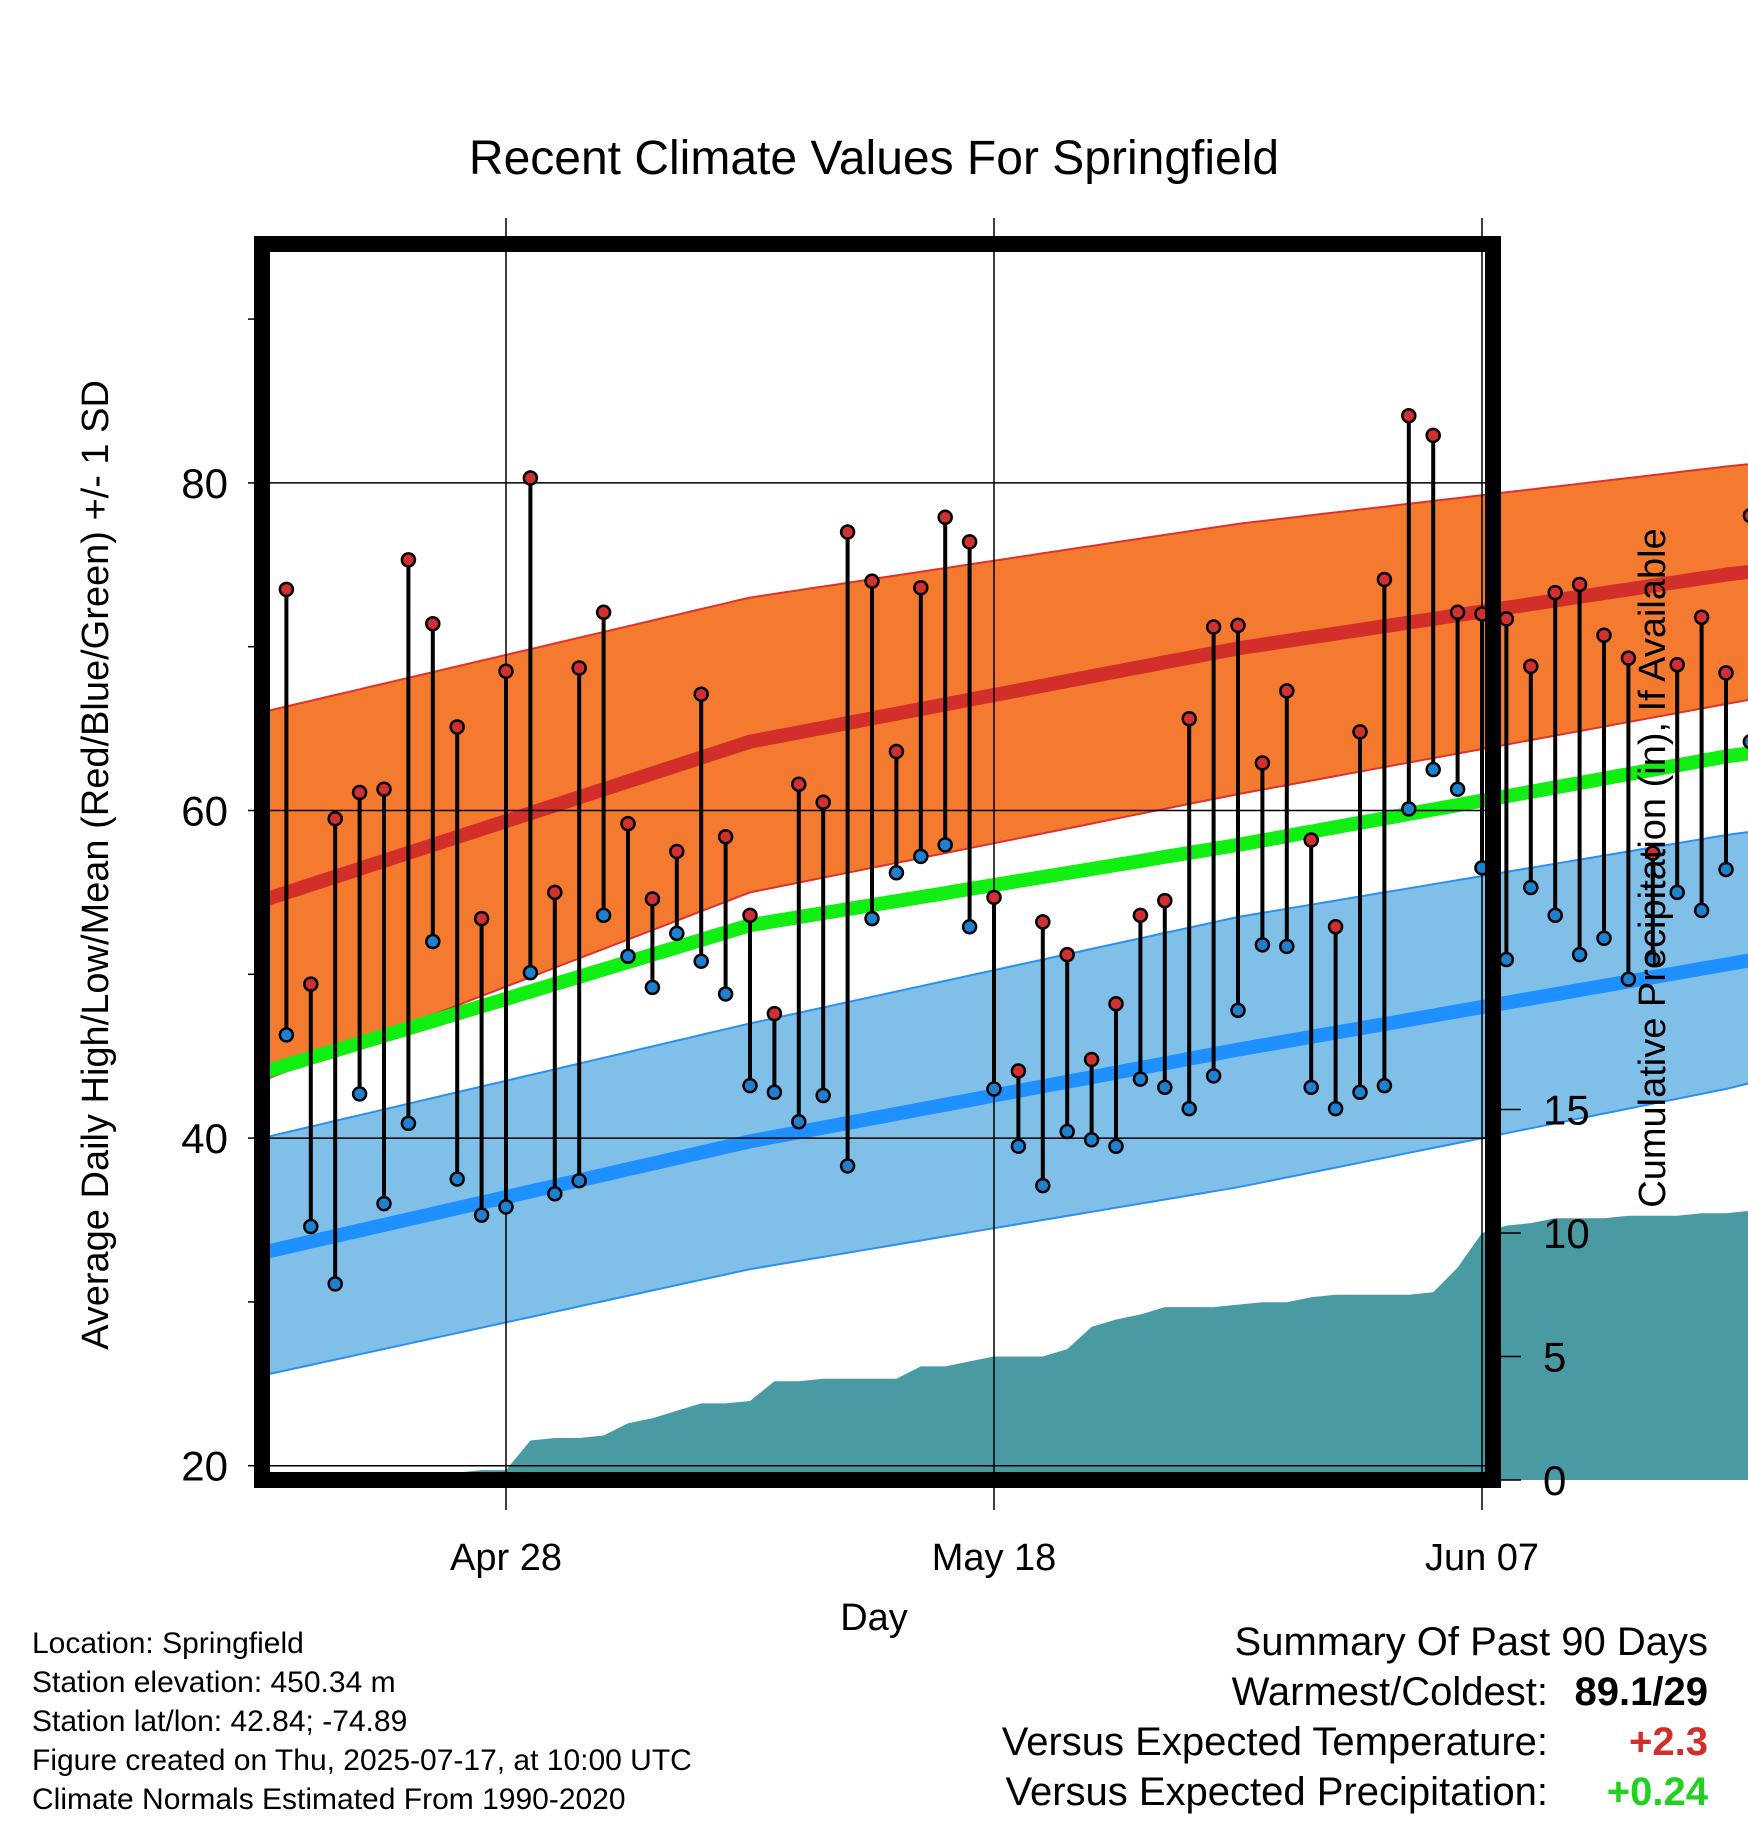 The width and height of the screenshot is (1748, 1828). I want to click on summary-title-row: Summary Of Past 90 Days, so click(1258, 1645).